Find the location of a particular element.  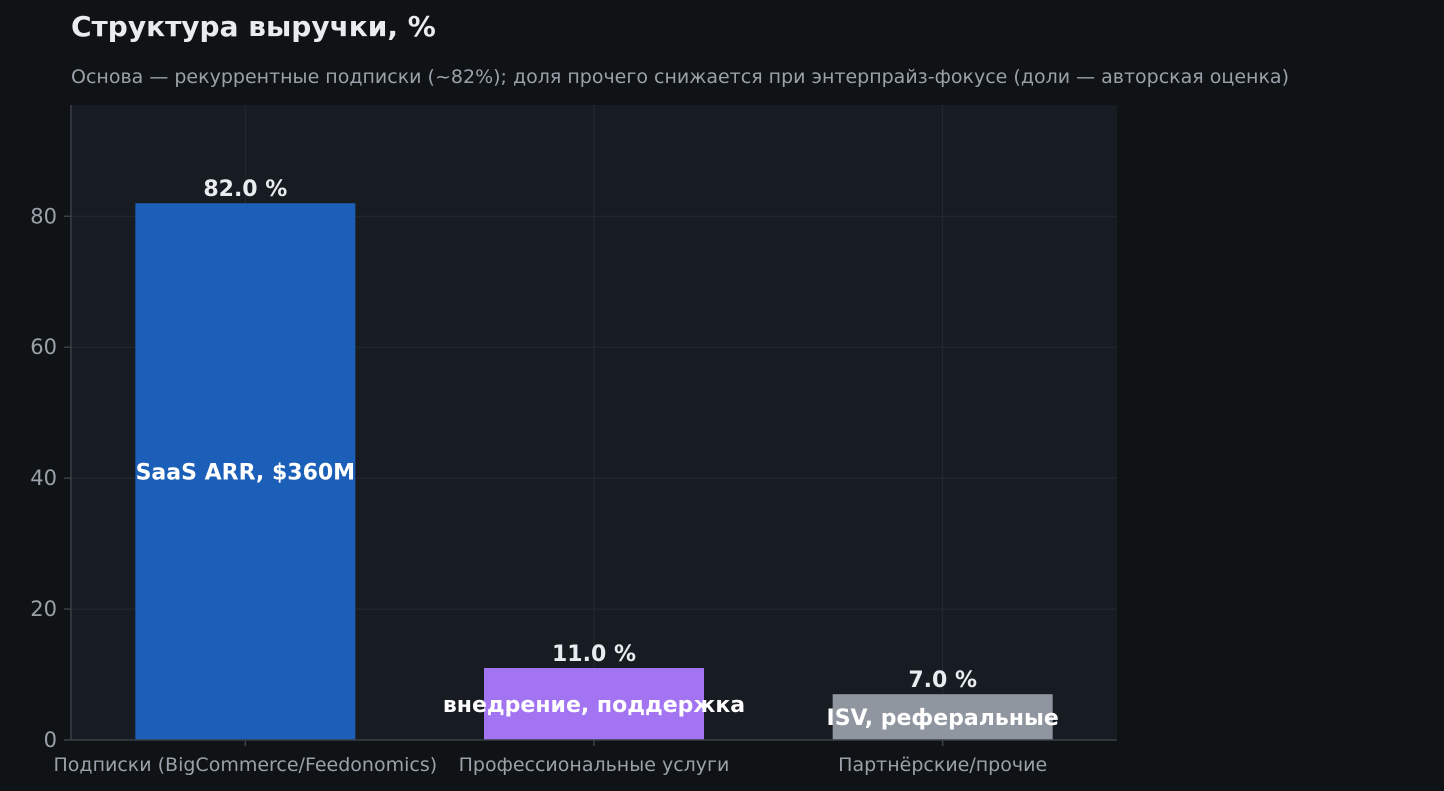

x-tick-label: Подписки (BigCommerce/Feedonomics) is located at coordinates (246, 765).